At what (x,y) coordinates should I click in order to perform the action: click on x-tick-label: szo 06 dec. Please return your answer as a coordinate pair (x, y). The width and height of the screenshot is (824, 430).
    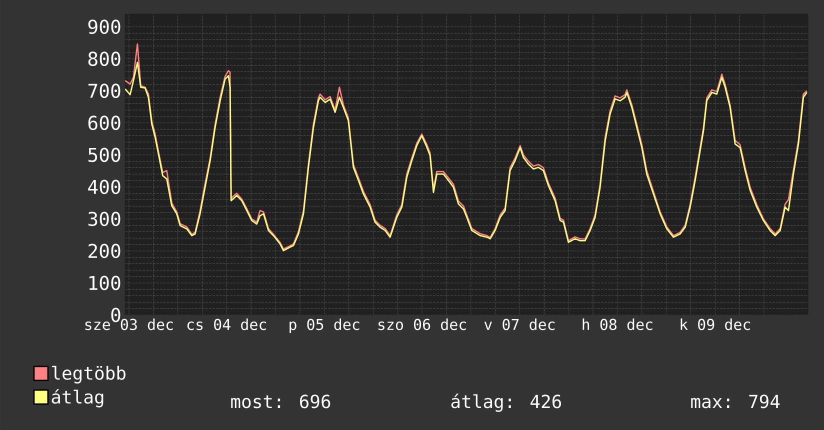
    Looking at the image, I should click on (422, 324).